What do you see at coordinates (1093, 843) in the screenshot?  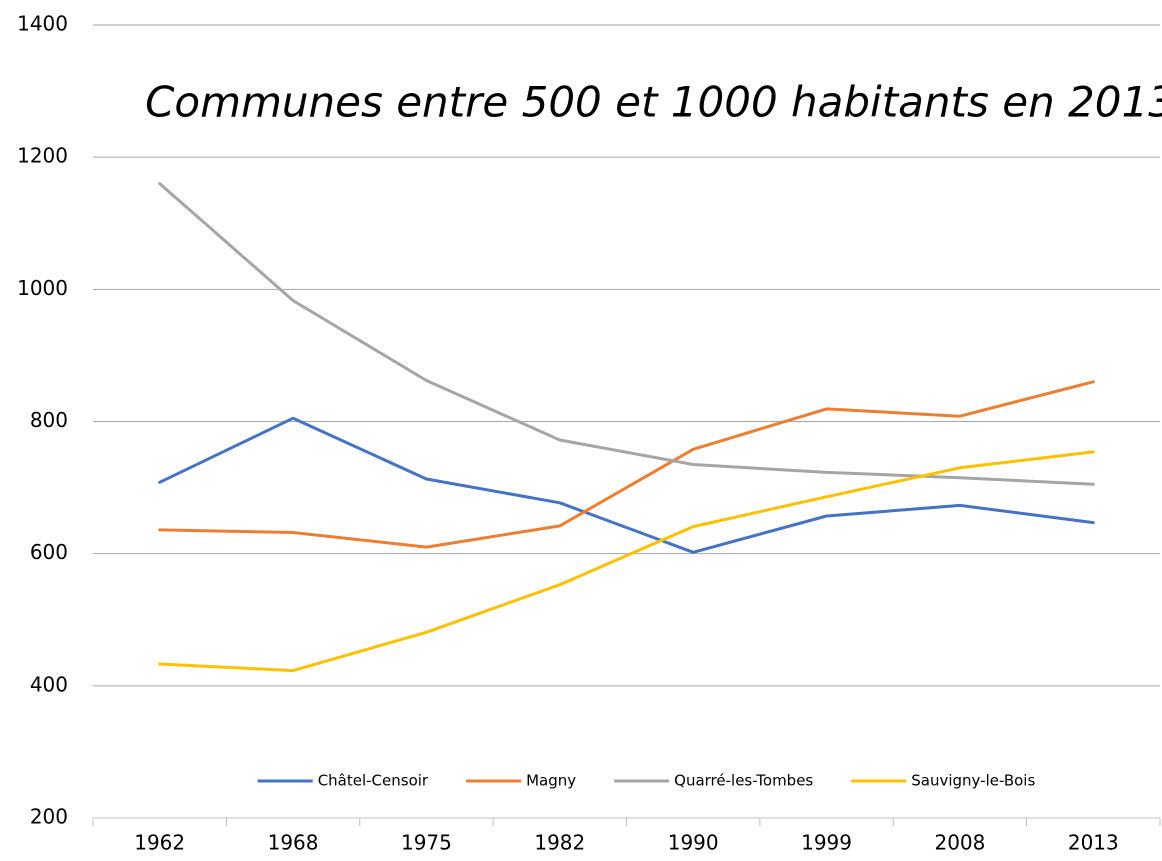 I see `x-tick-label: 2013` at bounding box center [1093, 843].